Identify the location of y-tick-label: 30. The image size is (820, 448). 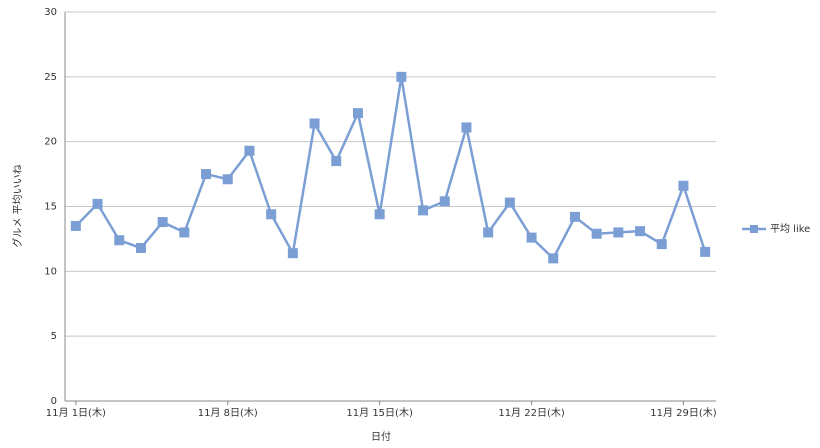
(50, 12).